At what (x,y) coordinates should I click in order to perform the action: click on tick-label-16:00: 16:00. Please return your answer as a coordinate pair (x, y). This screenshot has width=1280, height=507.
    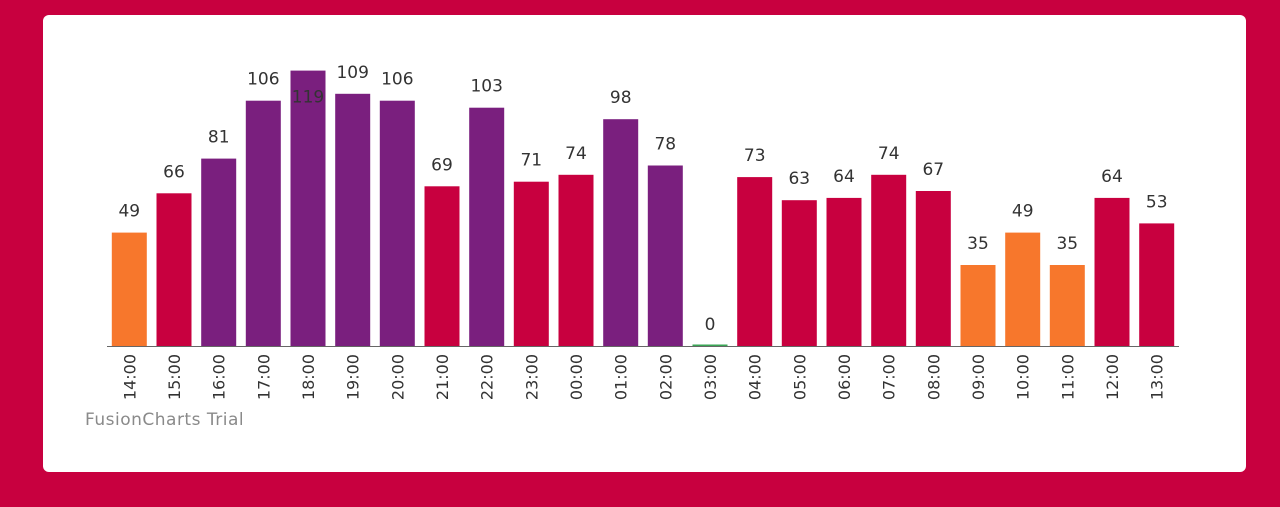
    Looking at the image, I should click on (219, 377).